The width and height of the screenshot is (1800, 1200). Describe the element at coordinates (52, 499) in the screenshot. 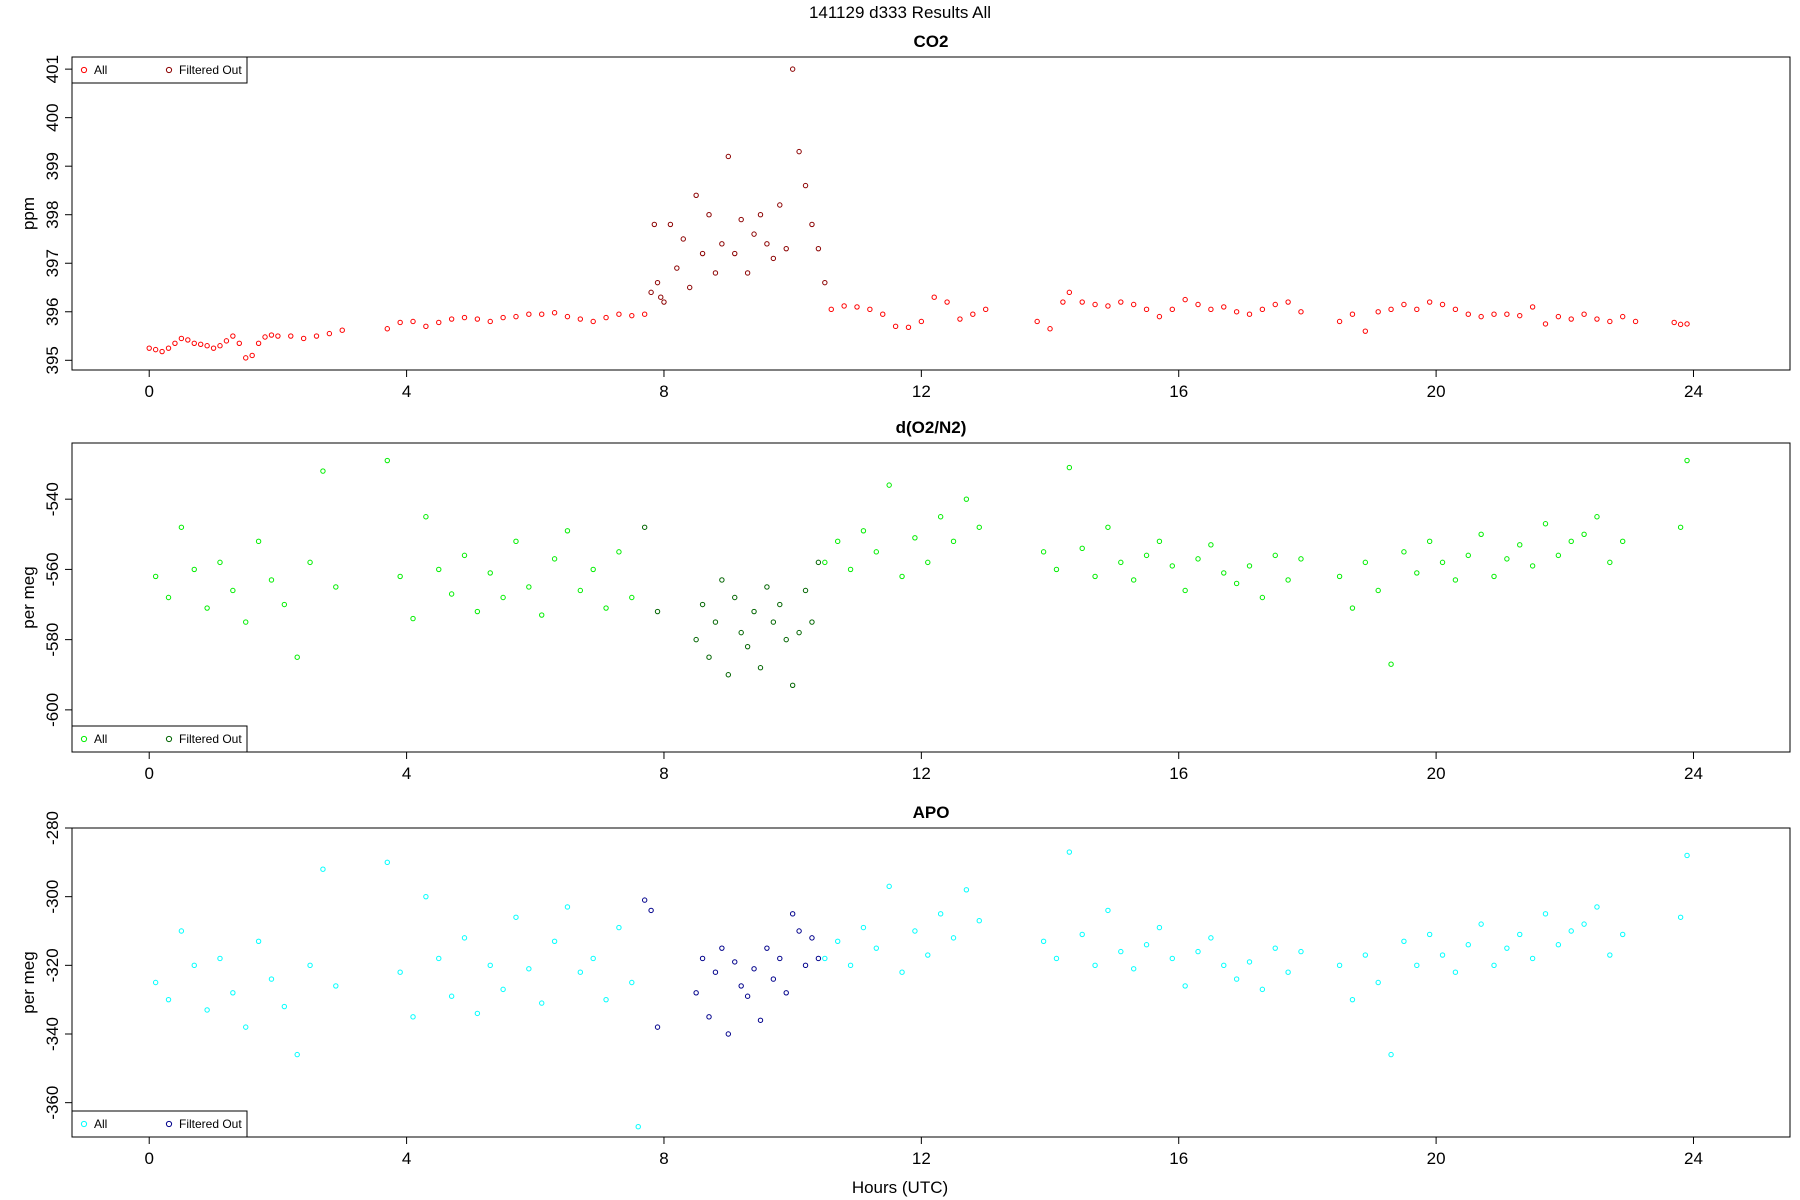

I see `y-tick-label: -540` at that location.